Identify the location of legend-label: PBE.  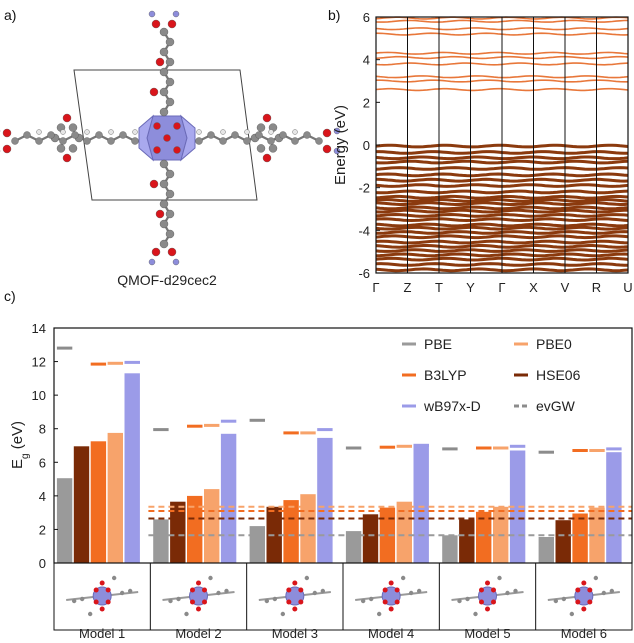
(438, 344).